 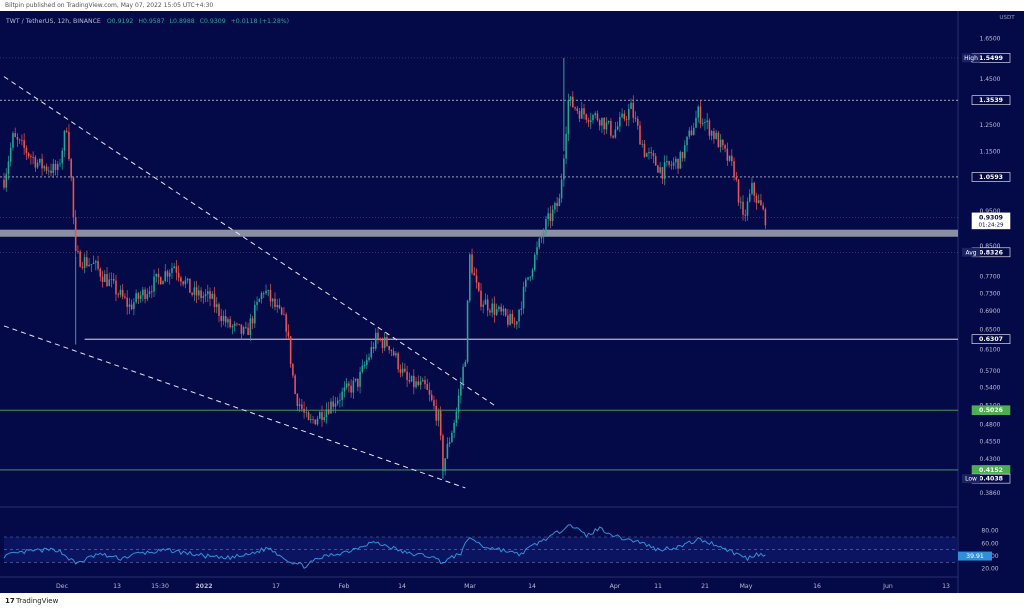 What do you see at coordinates (970, 252) in the screenshot?
I see `price-tag-label: Avg` at bounding box center [970, 252].